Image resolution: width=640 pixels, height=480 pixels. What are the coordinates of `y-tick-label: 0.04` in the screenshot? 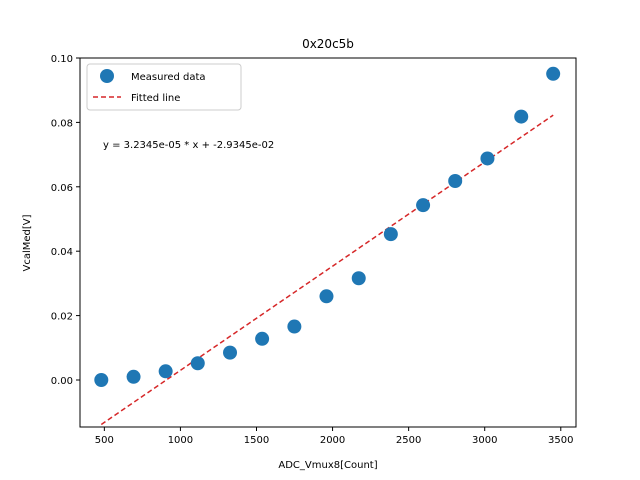 It's located at (62, 252).